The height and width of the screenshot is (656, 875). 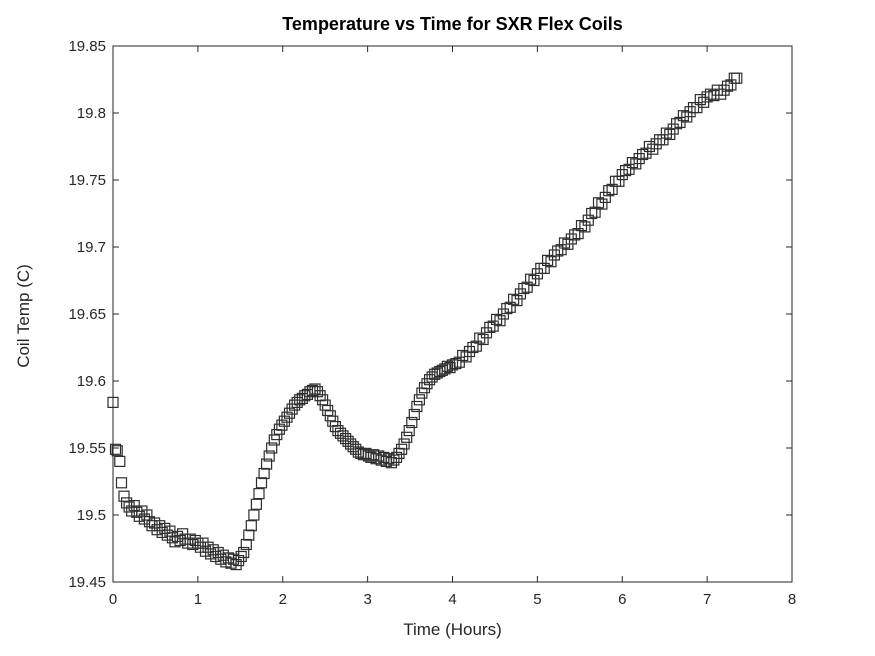 What do you see at coordinates (452, 629) in the screenshot?
I see `x-axis-label: Time (Hours)` at bounding box center [452, 629].